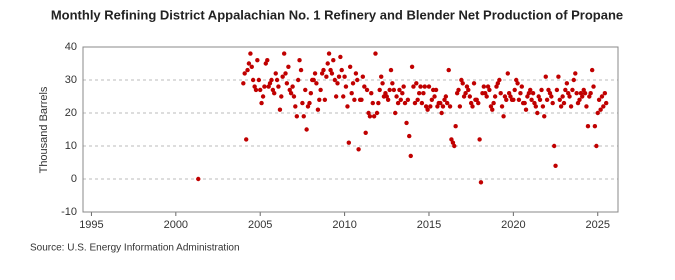  Describe the element at coordinates (513, 225) in the screenshot. I see `x-tick-label: 2020` at that location.